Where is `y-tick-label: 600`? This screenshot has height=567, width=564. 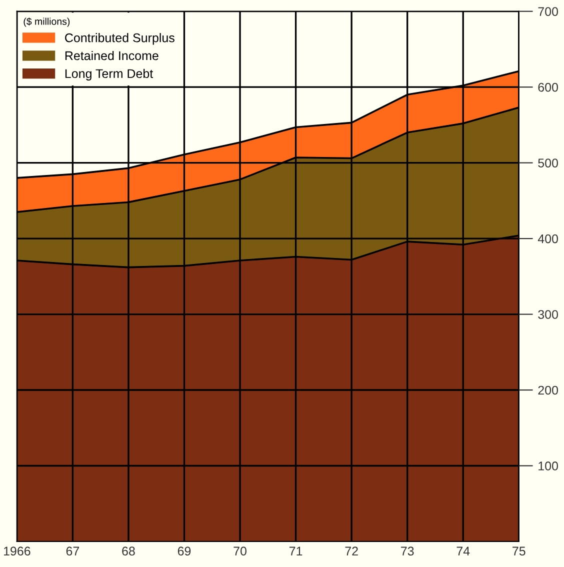
y-tick-label: 600 is located at coordinates (548, 87).